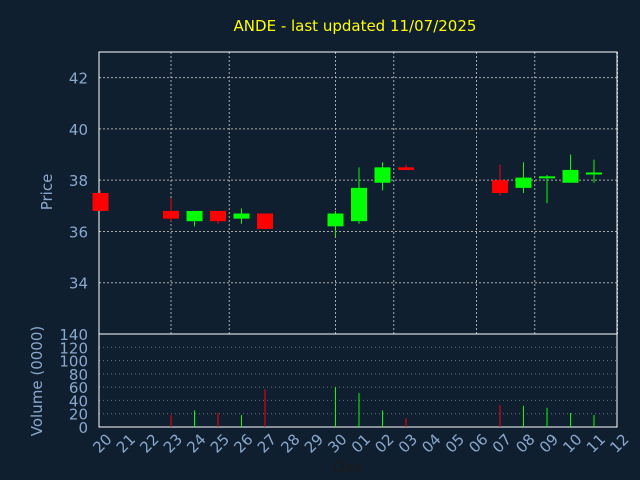 The image size is (640, 480). Describe the element at coordinates (525, 443) in the screenshot. I see `x-tick-label: 08` at that location.